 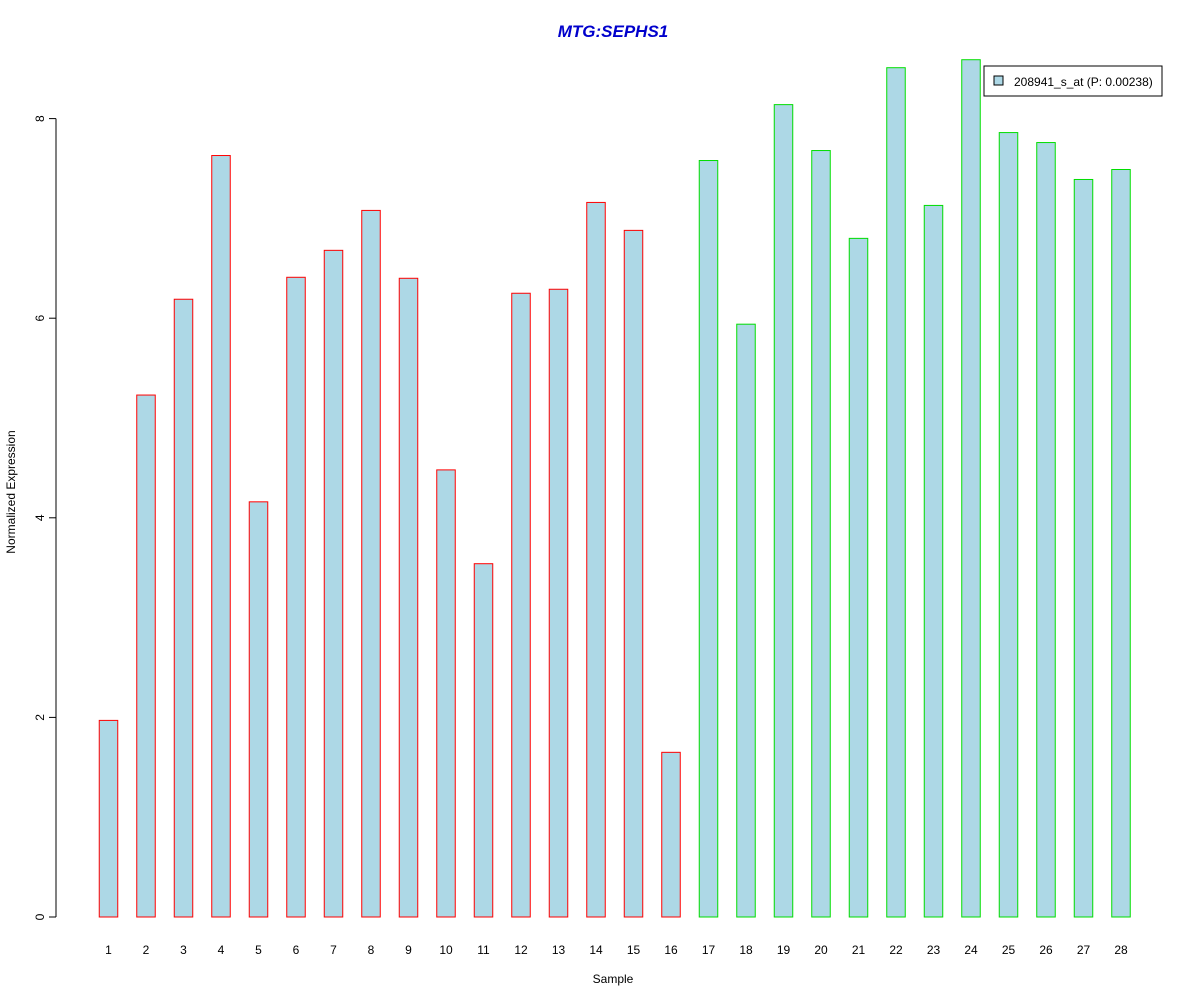 I want to click on x-tick-label: 8, so click(x=371, y=950).